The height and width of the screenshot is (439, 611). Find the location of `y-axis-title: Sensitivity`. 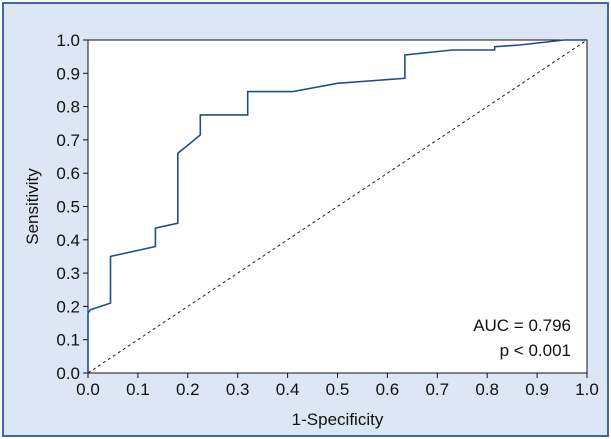

y-axis-title: Sensitivity is located at coordinates (32, 206).